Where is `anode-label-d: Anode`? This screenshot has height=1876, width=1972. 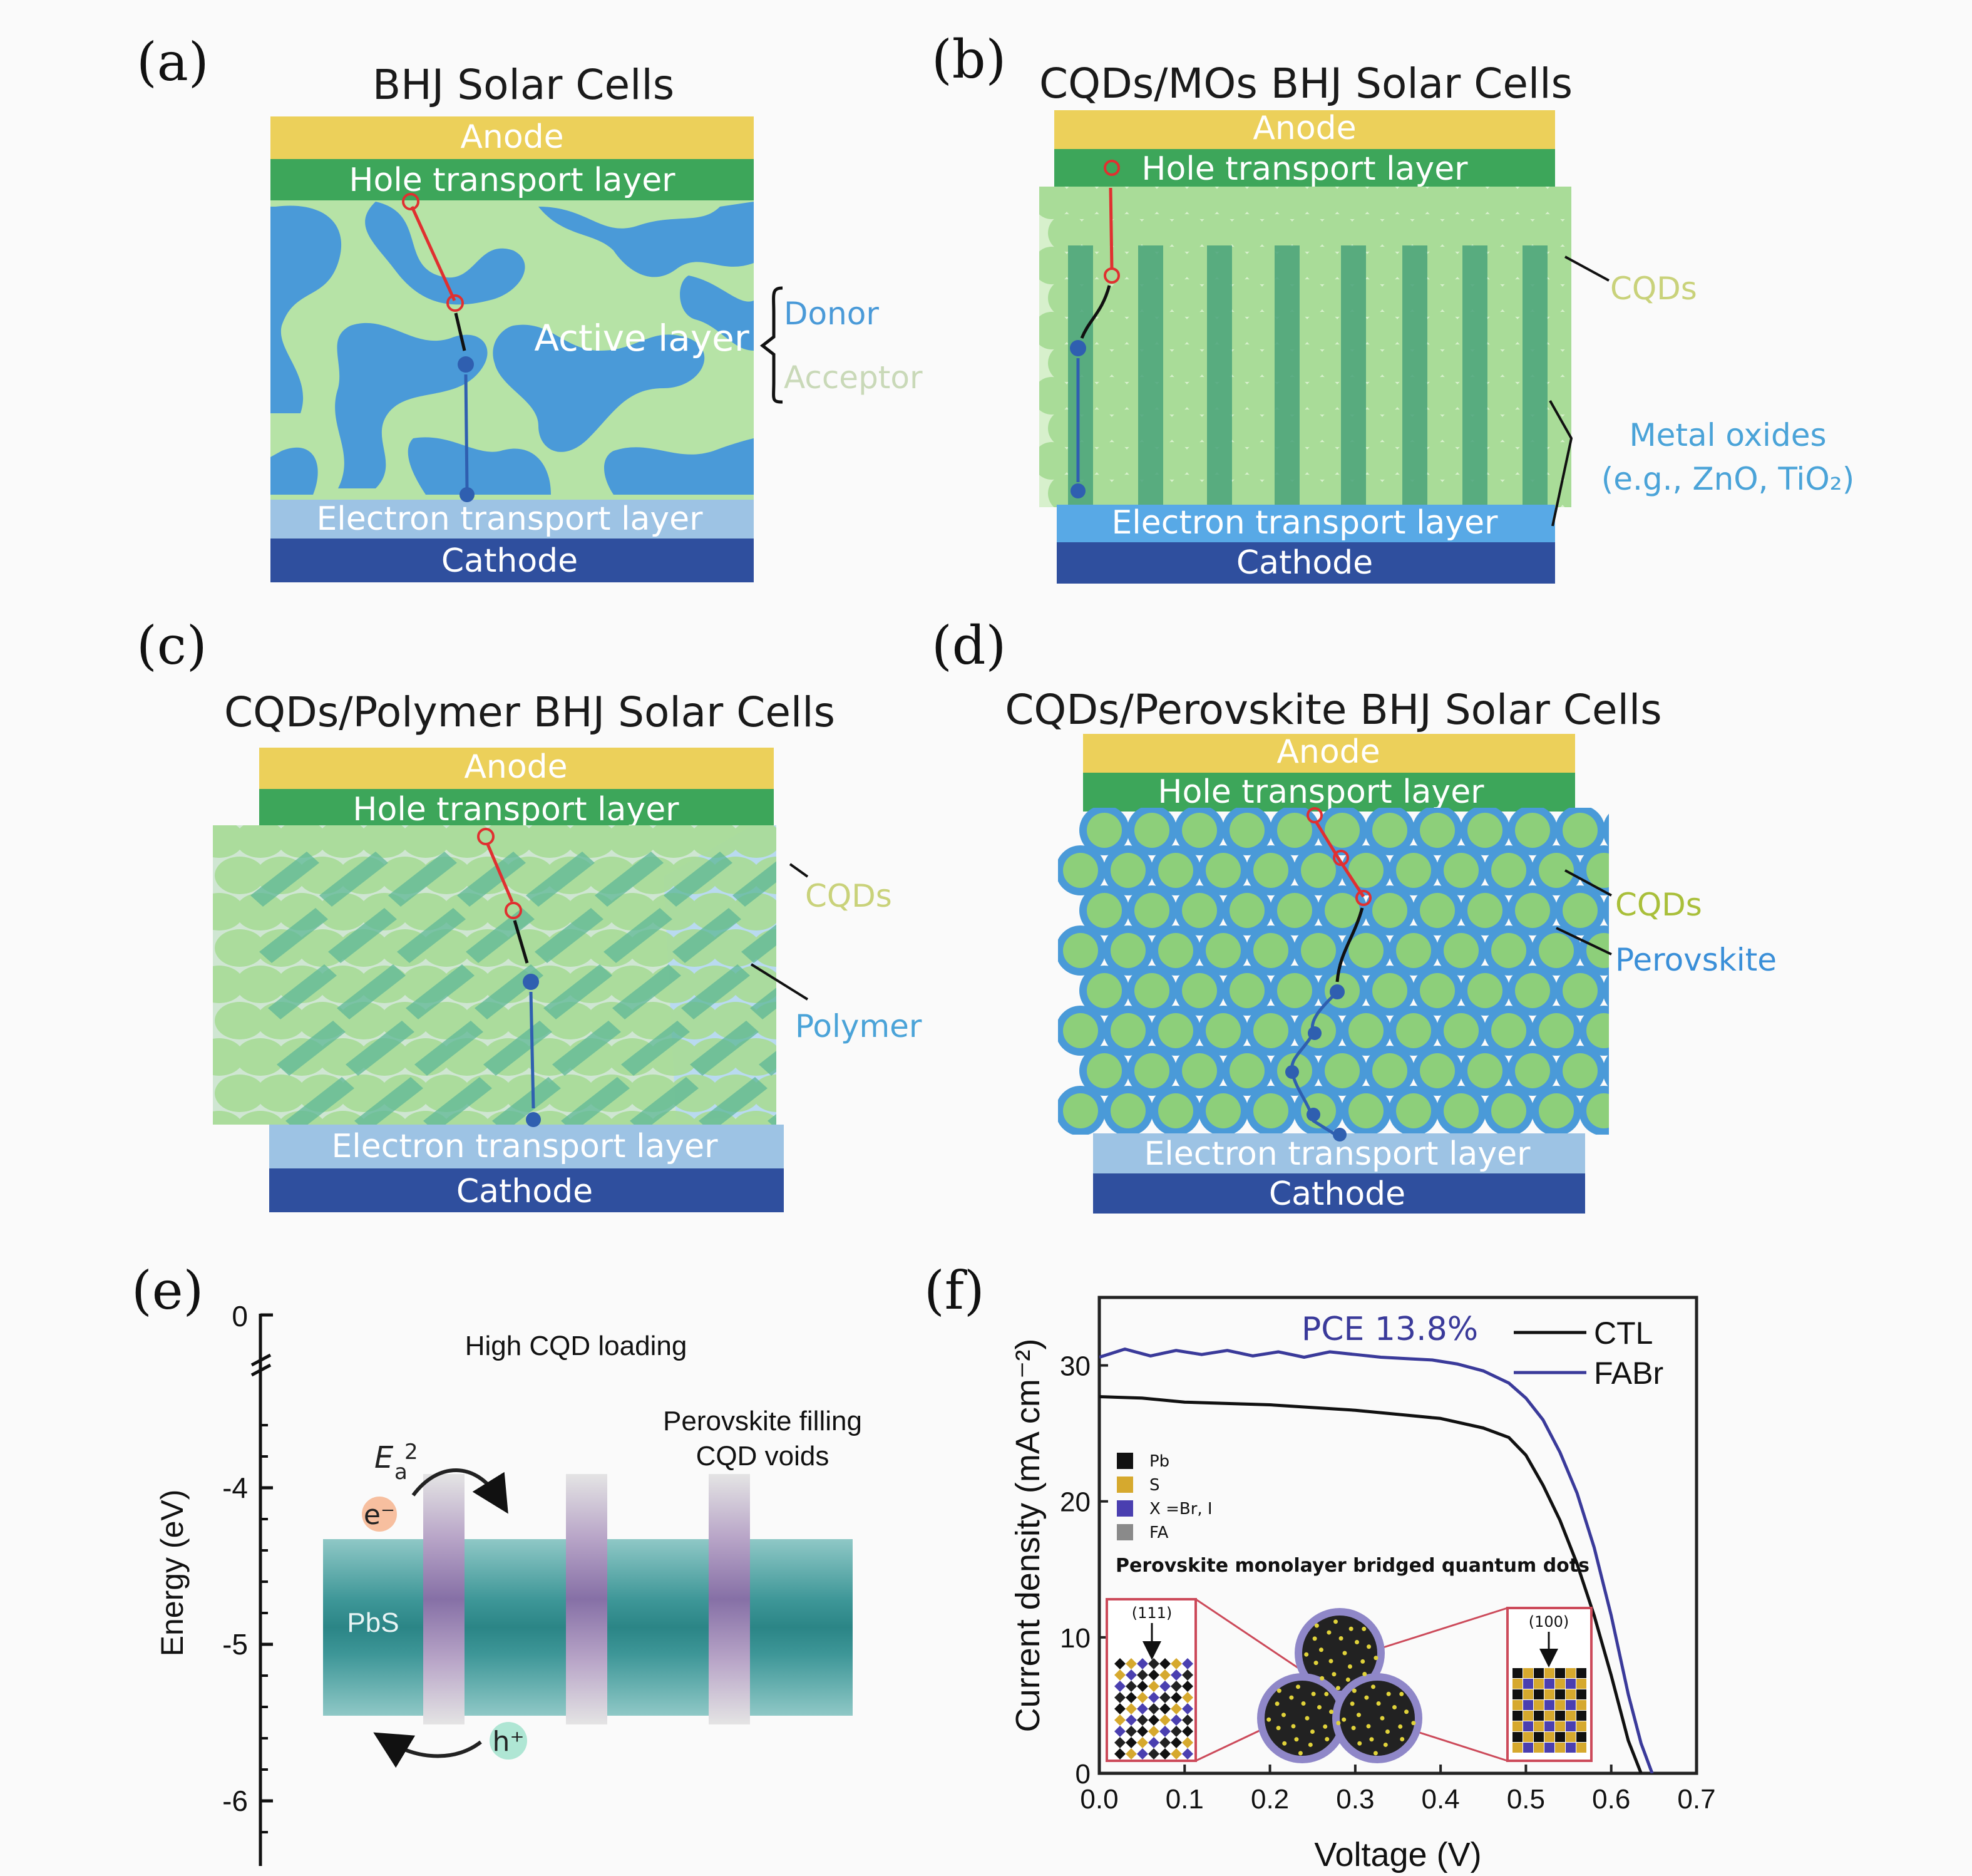
anode-label-d: Anode is located at coordinates (1328, 752).